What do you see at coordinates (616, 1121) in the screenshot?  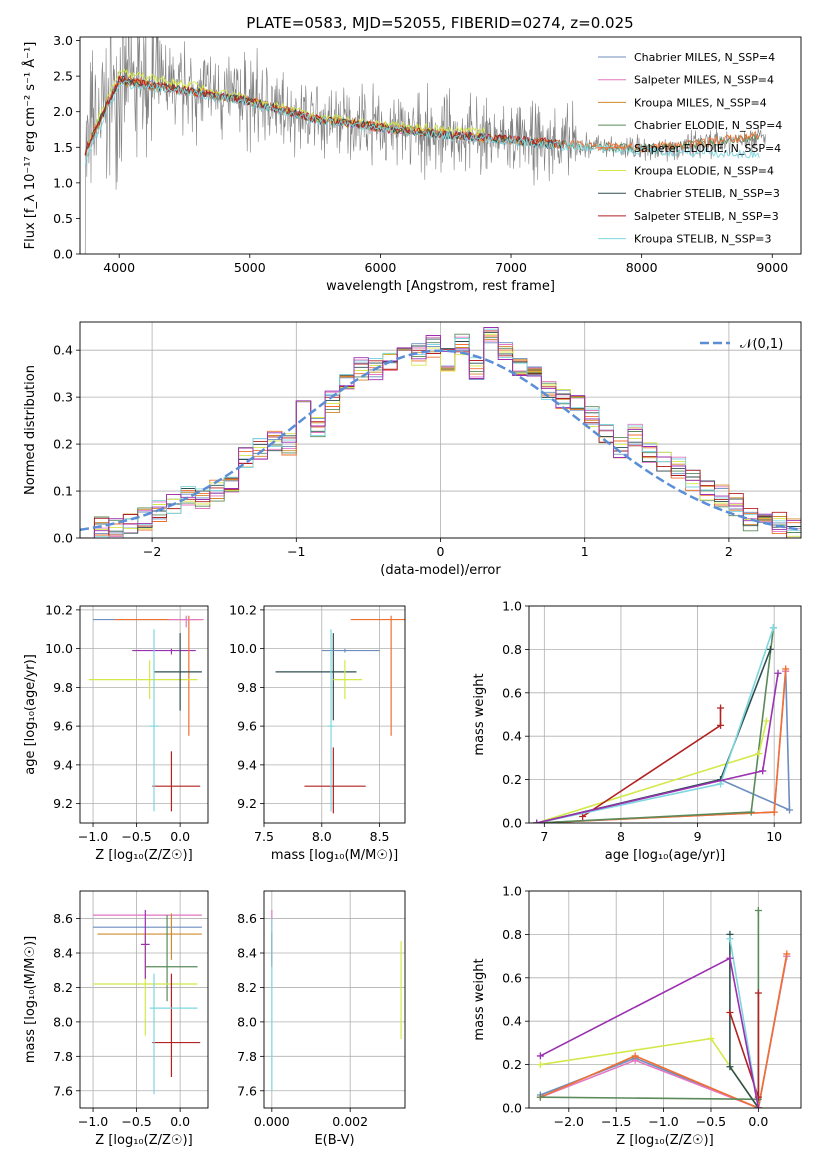 I see `x-tick-label: −1.5` at bounding box center [616, 1121].